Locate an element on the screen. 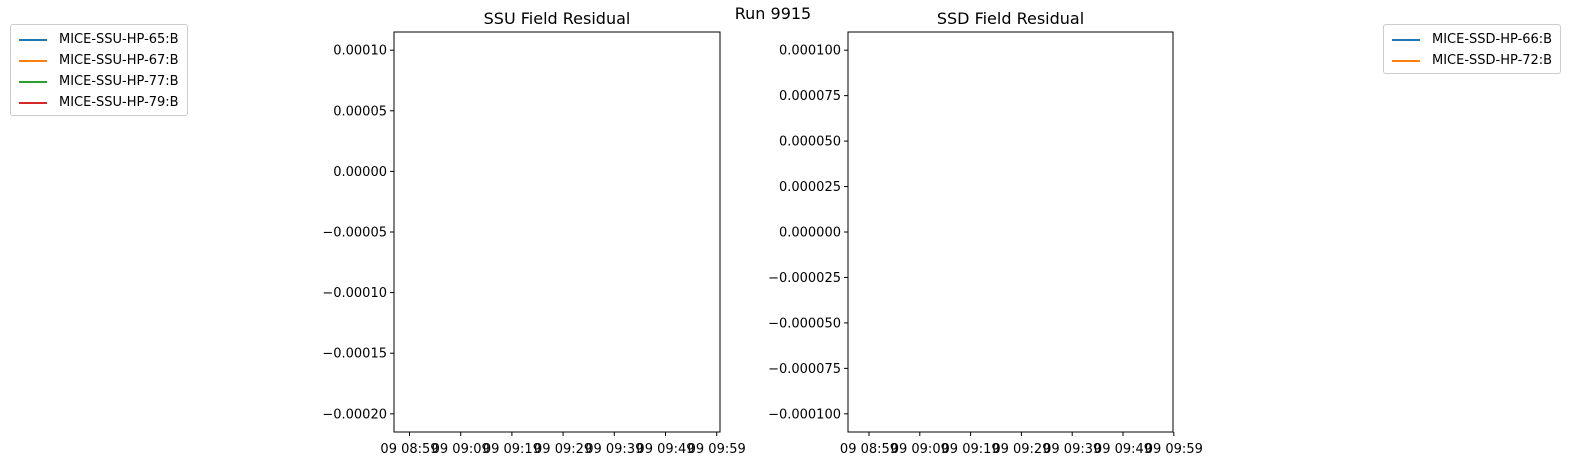 Image resolution: width=1582 pixels, height=470 pixels. ssd-x-tick-label: 09 09:49 is located at coordinates (1123, 449).